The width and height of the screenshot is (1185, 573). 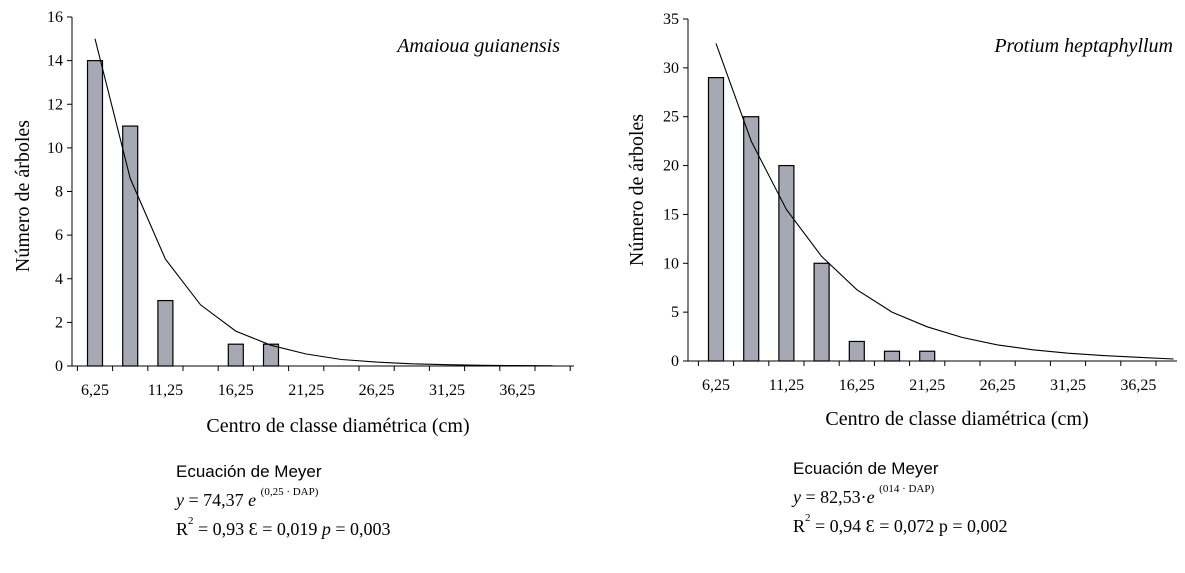 I want to click on y-tick-label: 25, so click(x=671, y=117).